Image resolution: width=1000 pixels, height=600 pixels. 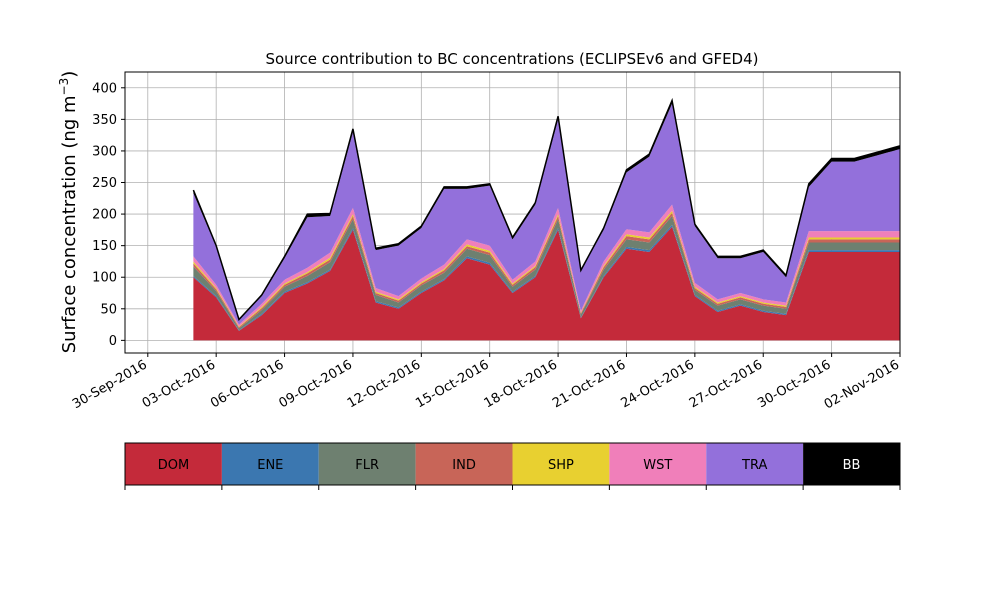 I want to click on y-tick-label: 150, so click(x=104, y=246).